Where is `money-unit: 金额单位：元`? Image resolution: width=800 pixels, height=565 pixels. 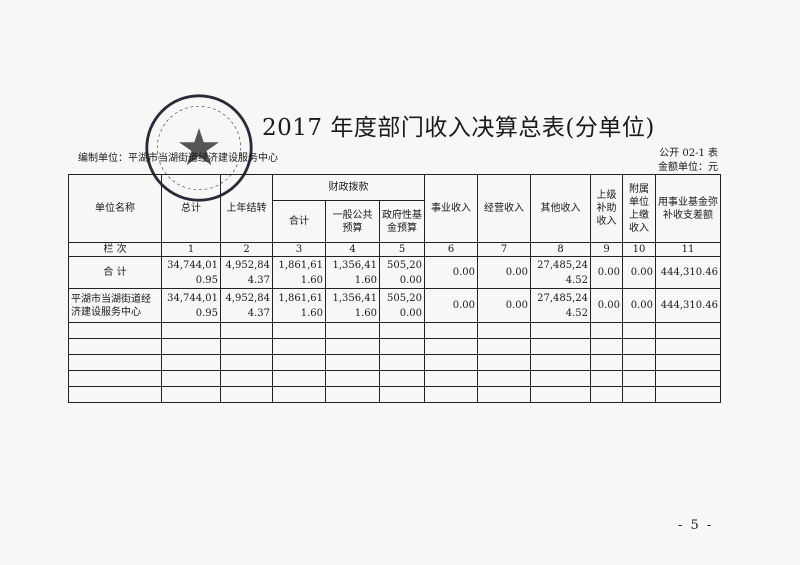 money-unit: 金额单位：元 is located at coordinates (688, 167).